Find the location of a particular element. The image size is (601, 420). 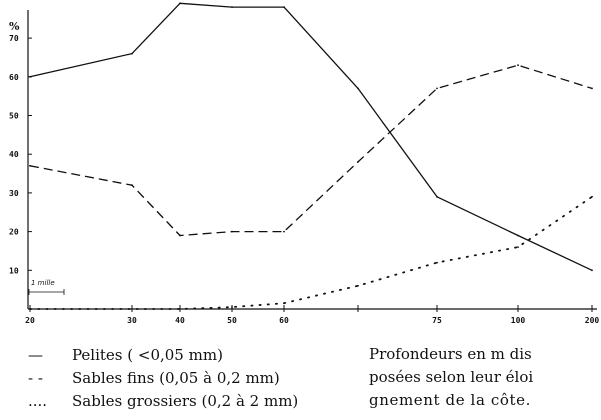

legend-item-sables-grossiers: .... Sables grossiers (0,2 à 2 mm) is located at coordinates (163, 400).